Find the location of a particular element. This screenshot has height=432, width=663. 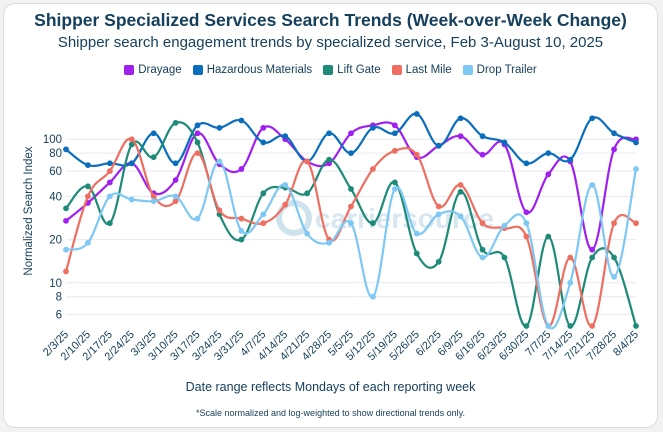

legend-item-1: Hazardous Materials is located at coordinates (252, 70).